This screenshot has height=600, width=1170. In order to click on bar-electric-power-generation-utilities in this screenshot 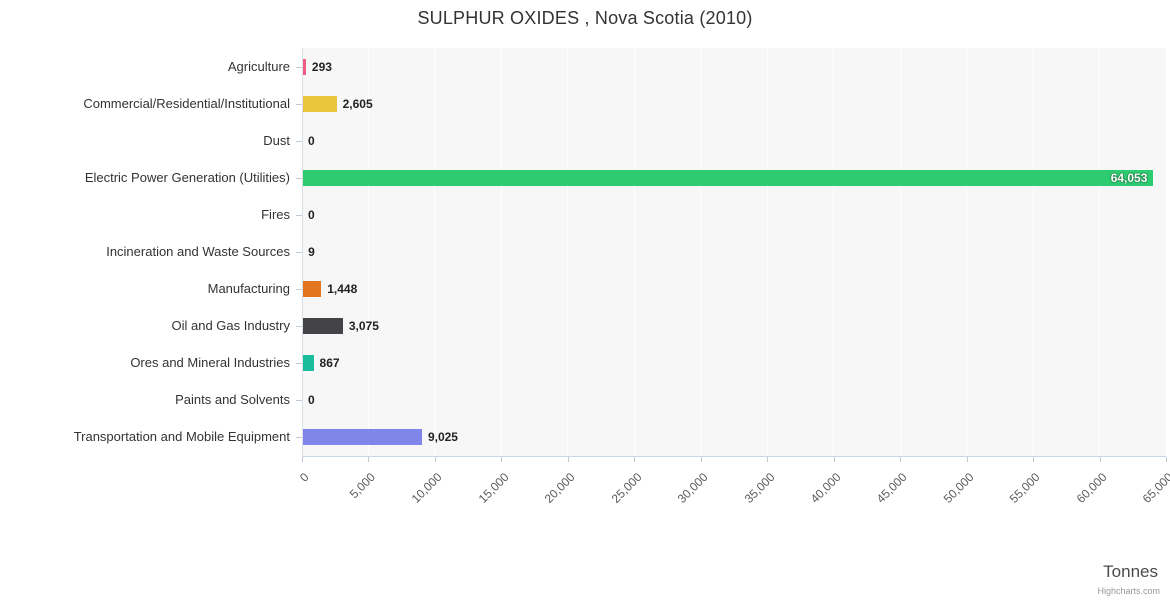, I will do `click(728, 177)`.